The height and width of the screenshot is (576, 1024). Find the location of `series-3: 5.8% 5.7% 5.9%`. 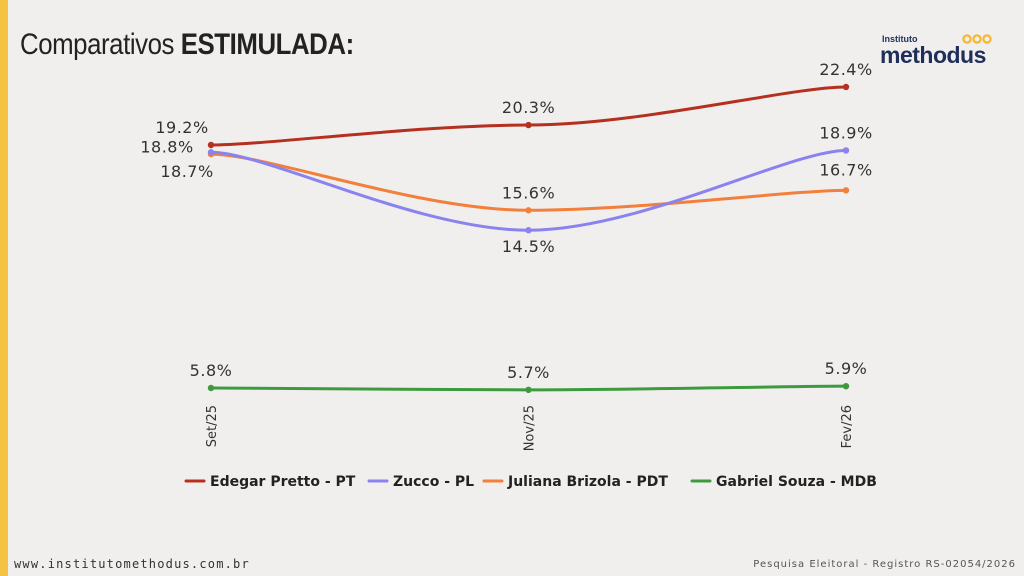

series-3: 5.8% 5.7% 5.9% is located at coordinates (529, 376).